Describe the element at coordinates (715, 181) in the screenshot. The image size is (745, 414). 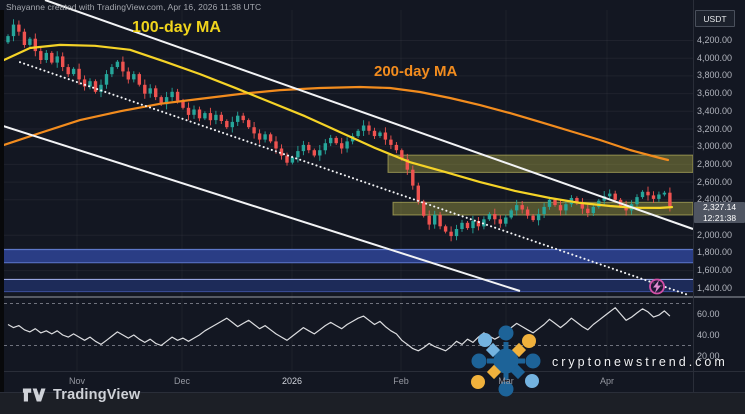
I see `price-tick: 2,600.00` at that location.